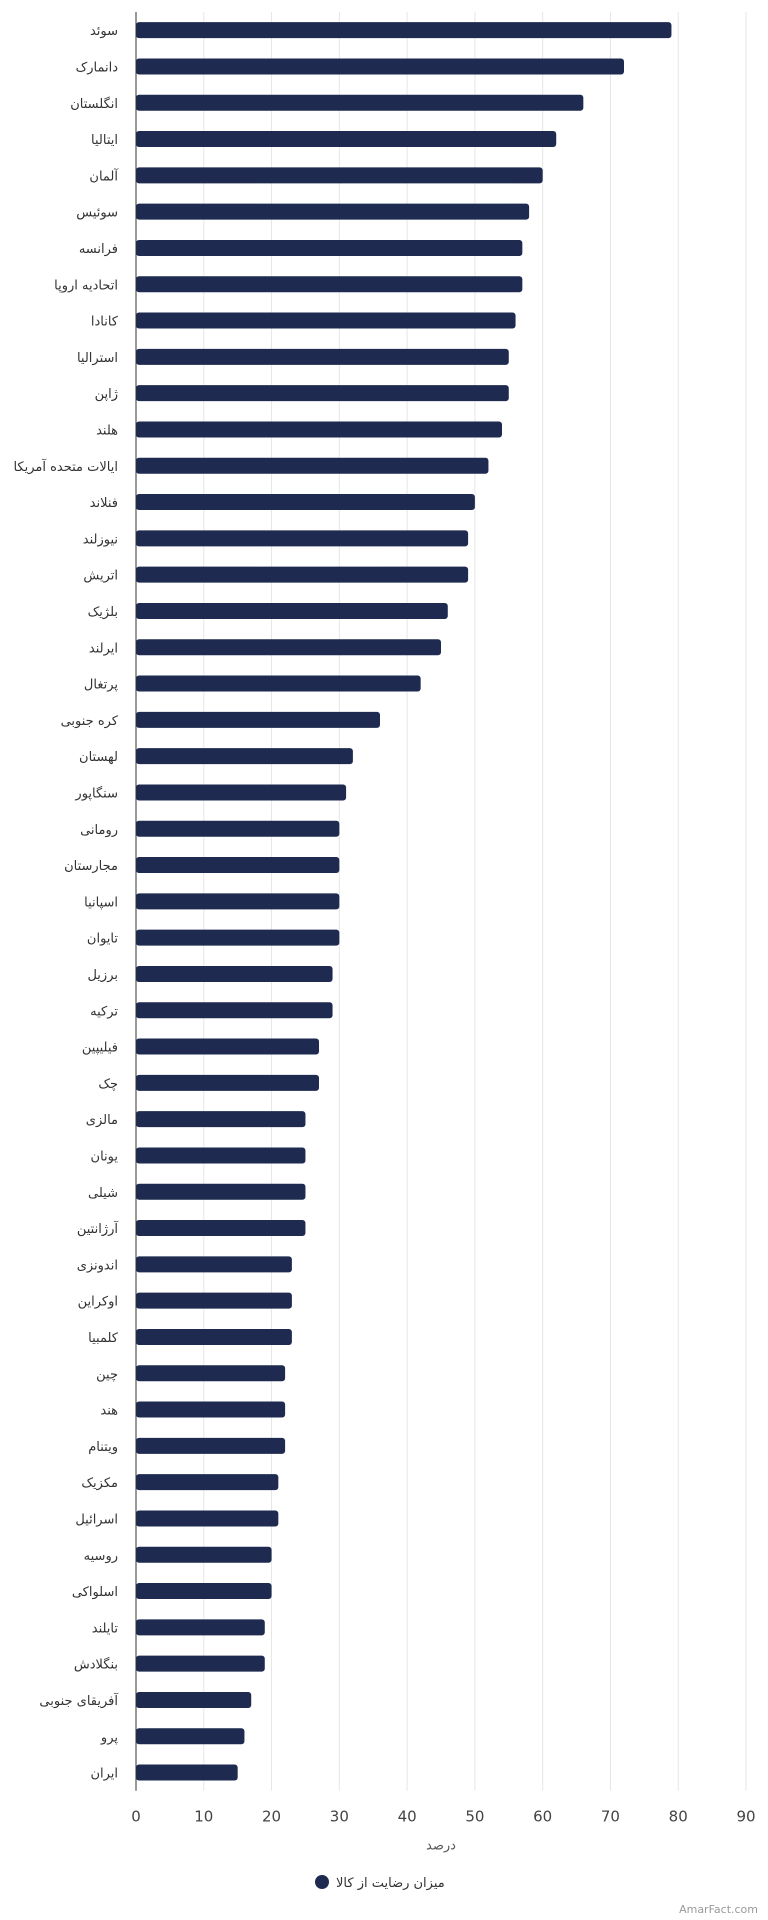 The width and height of the screenshot is (768, 1920). Describe the element at coordinates (98, 757) in the screenshot. I see `category-label: لهستان` at that location.